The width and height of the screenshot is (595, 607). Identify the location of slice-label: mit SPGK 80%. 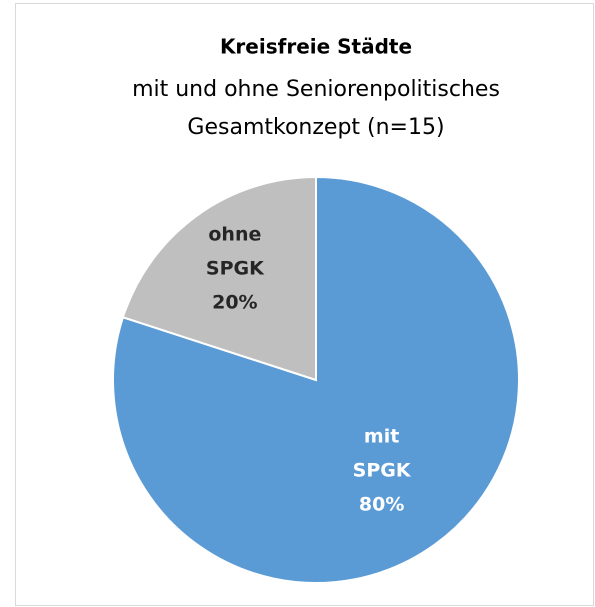
(382, 470).